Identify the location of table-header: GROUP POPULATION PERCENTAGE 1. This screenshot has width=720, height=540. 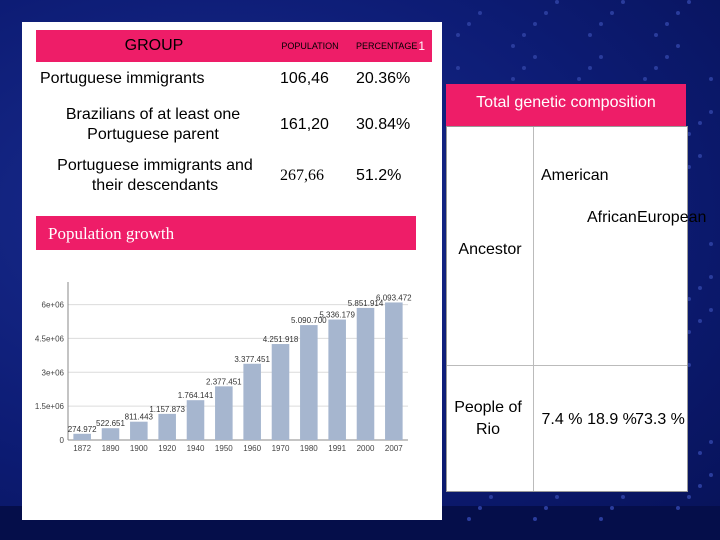
(234, 46).